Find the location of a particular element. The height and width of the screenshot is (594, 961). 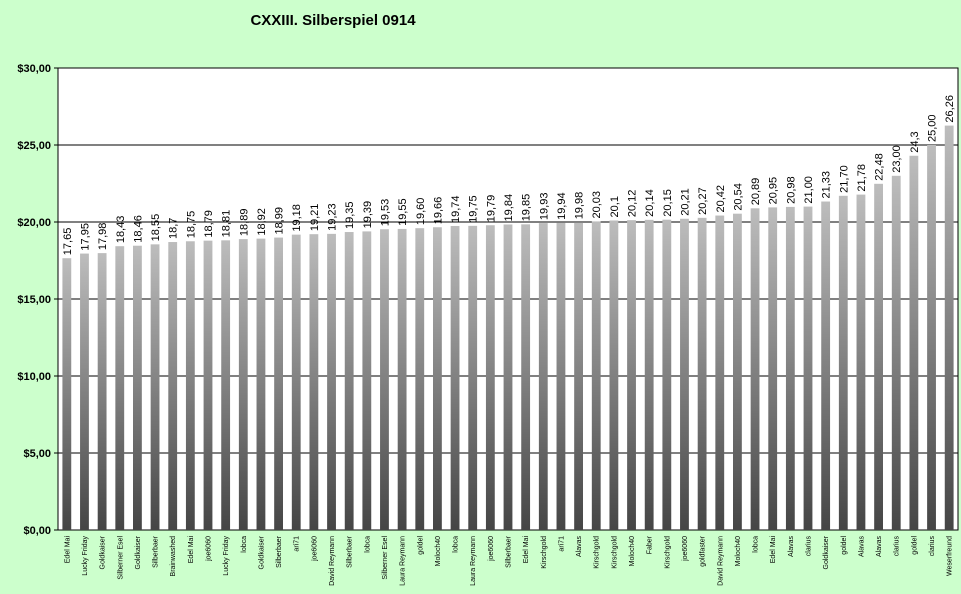

data-label: 18,89 is located at coordinates (244, 223).